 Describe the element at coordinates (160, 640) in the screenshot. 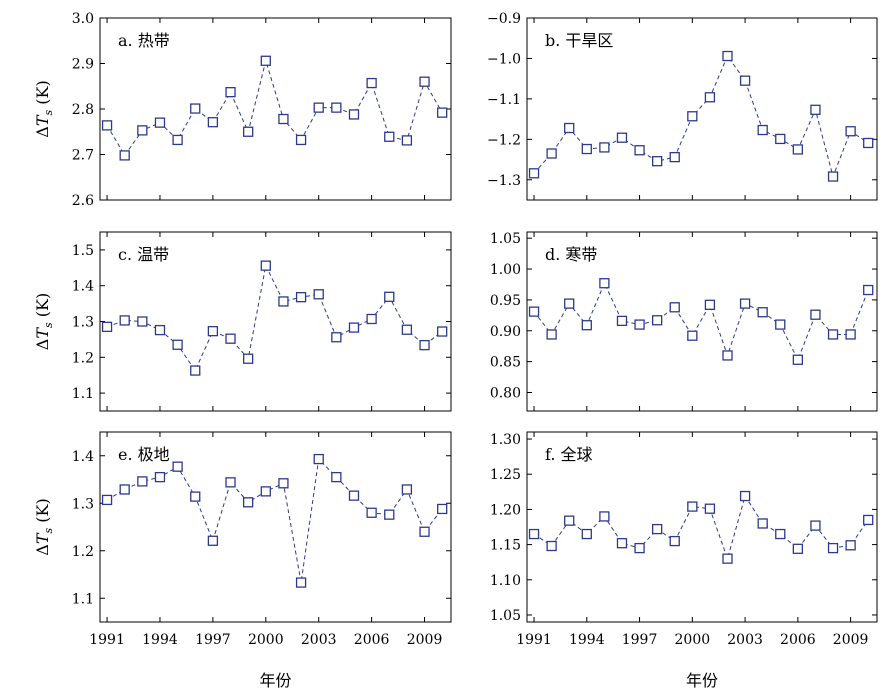

I see `x-tick-label: 1994` at that location.